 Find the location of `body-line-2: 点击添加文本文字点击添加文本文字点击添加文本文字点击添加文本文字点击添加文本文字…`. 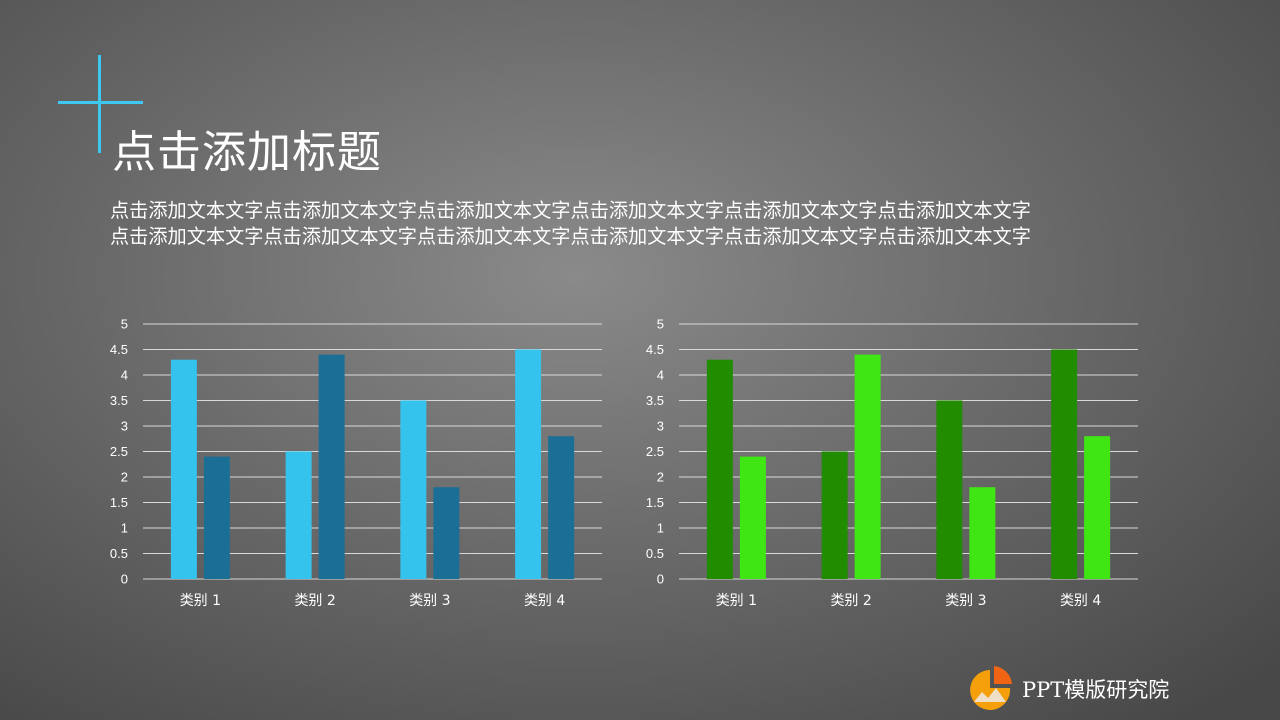

body-line-2: 点击添加文本文字点击添加文本文字点击添加文本文字点击添加文本文字点击添加文本文字… is located at coordinates (570, 236).